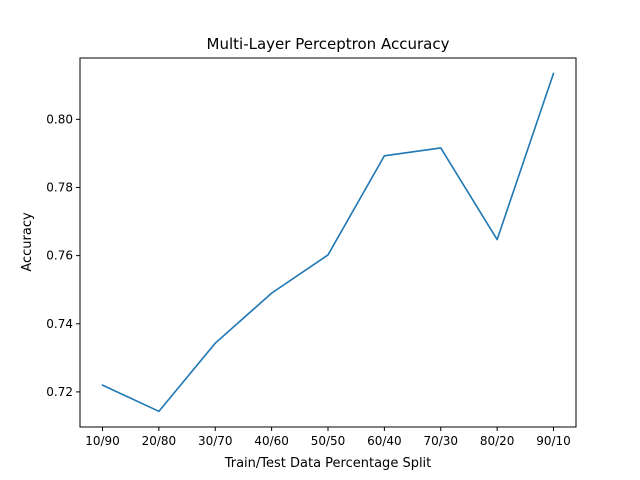 The image size is (640, 480). What do you see at coordinates (59, 119) in the screenshot?
I see `y-tick-label: 0.80` at bounding box center [59, 119].